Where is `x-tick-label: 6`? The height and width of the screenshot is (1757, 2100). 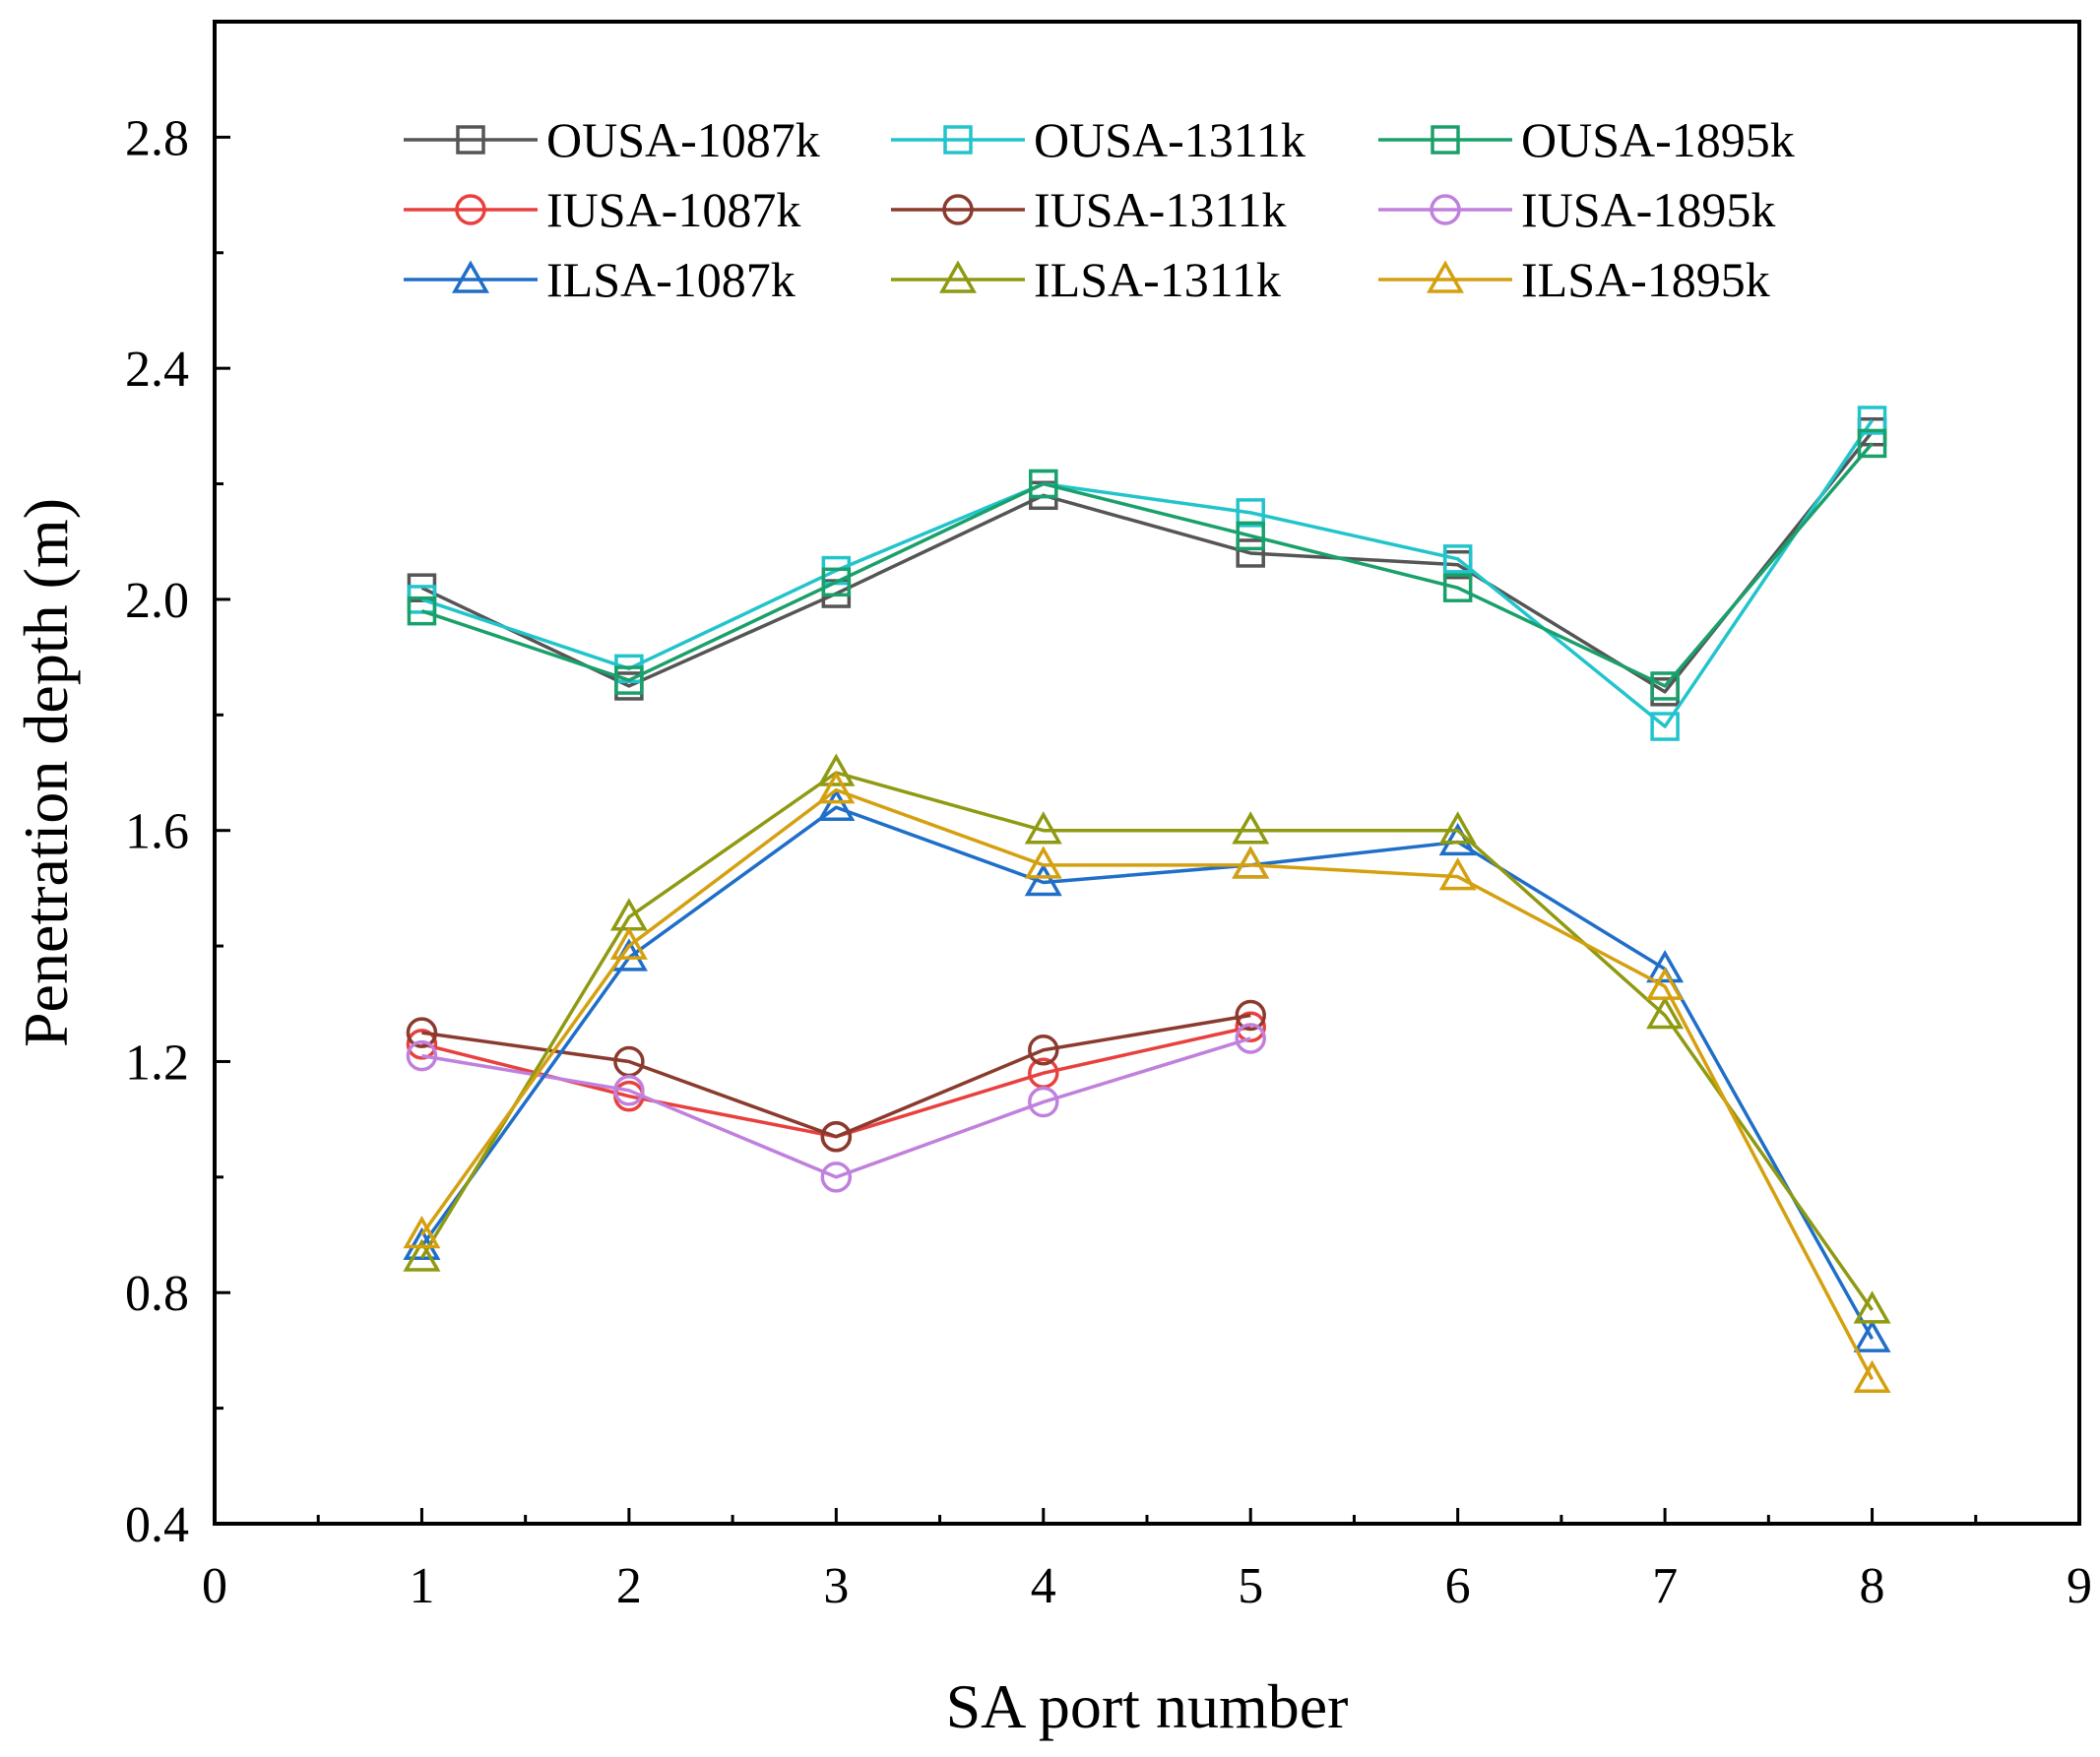 x-tick-label: 6 is located at coordinates (1458, 1586).